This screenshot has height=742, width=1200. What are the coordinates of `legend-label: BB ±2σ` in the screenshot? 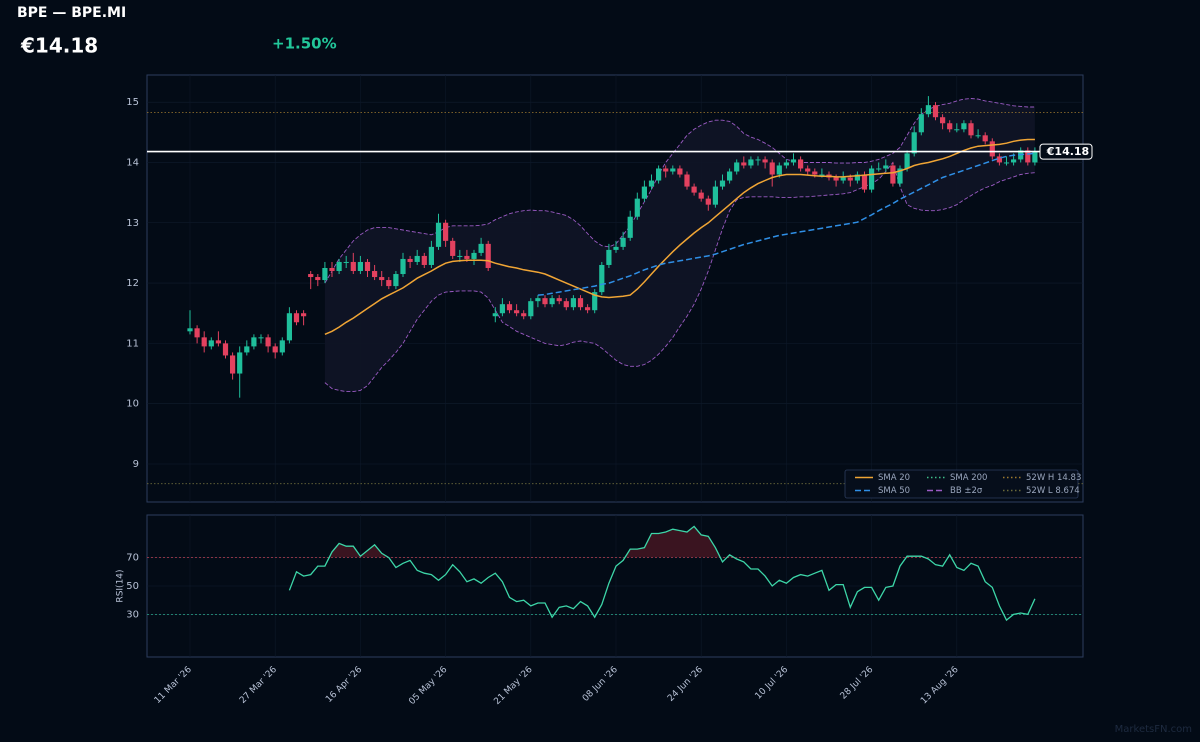 It's located at (966, 491).